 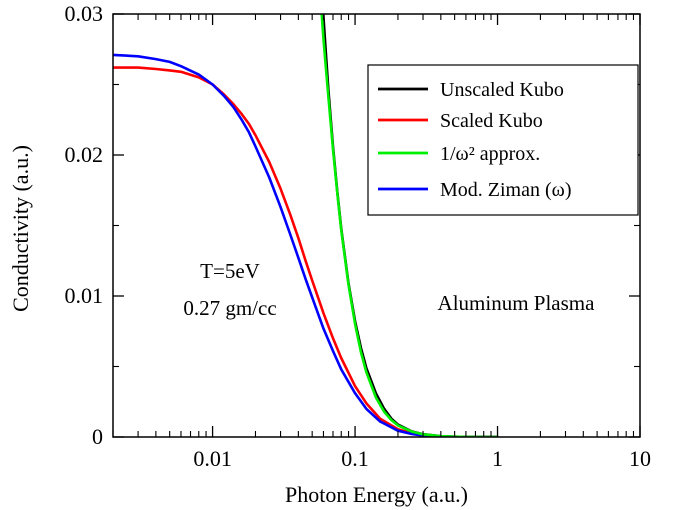 I want to click on legend-label-3: Mod. Ziman (ω), so click(x=505, y=190).